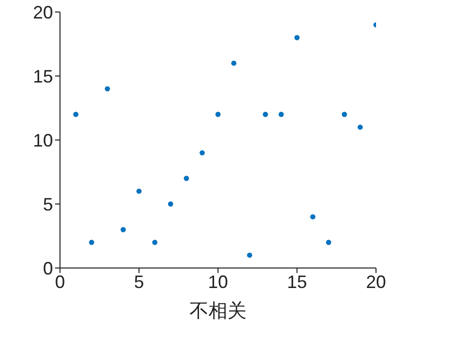  What do you see at coordinates (139, 282) in the screenshot?
I see `x-tick-label: 5` at bounding box center [139, 282].